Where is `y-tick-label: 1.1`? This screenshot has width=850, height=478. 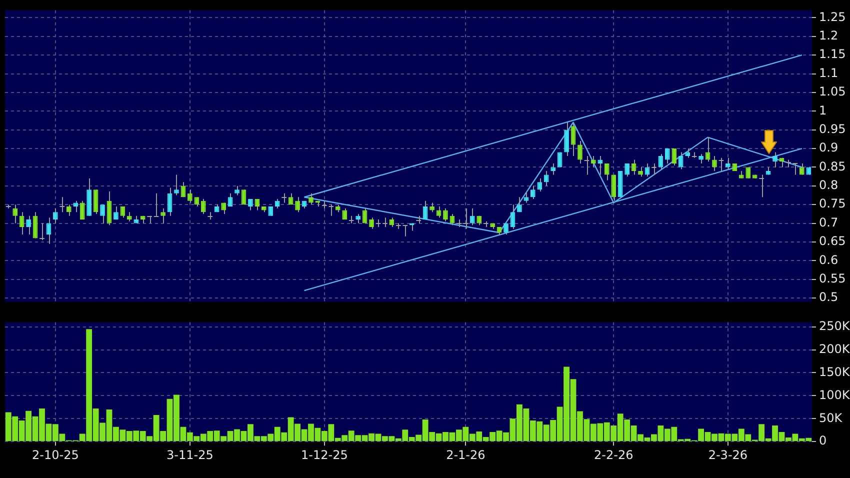 y-tick-label: 1.1 is located at coordinates (828, 73).